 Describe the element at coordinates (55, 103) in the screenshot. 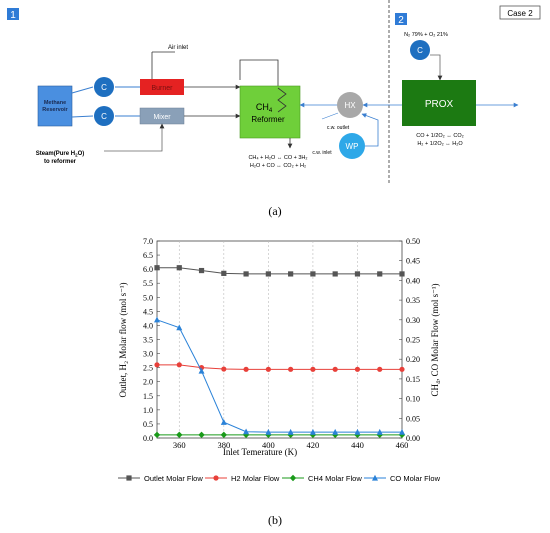

I see `methane-reservoir-line1: Methane` at that location.